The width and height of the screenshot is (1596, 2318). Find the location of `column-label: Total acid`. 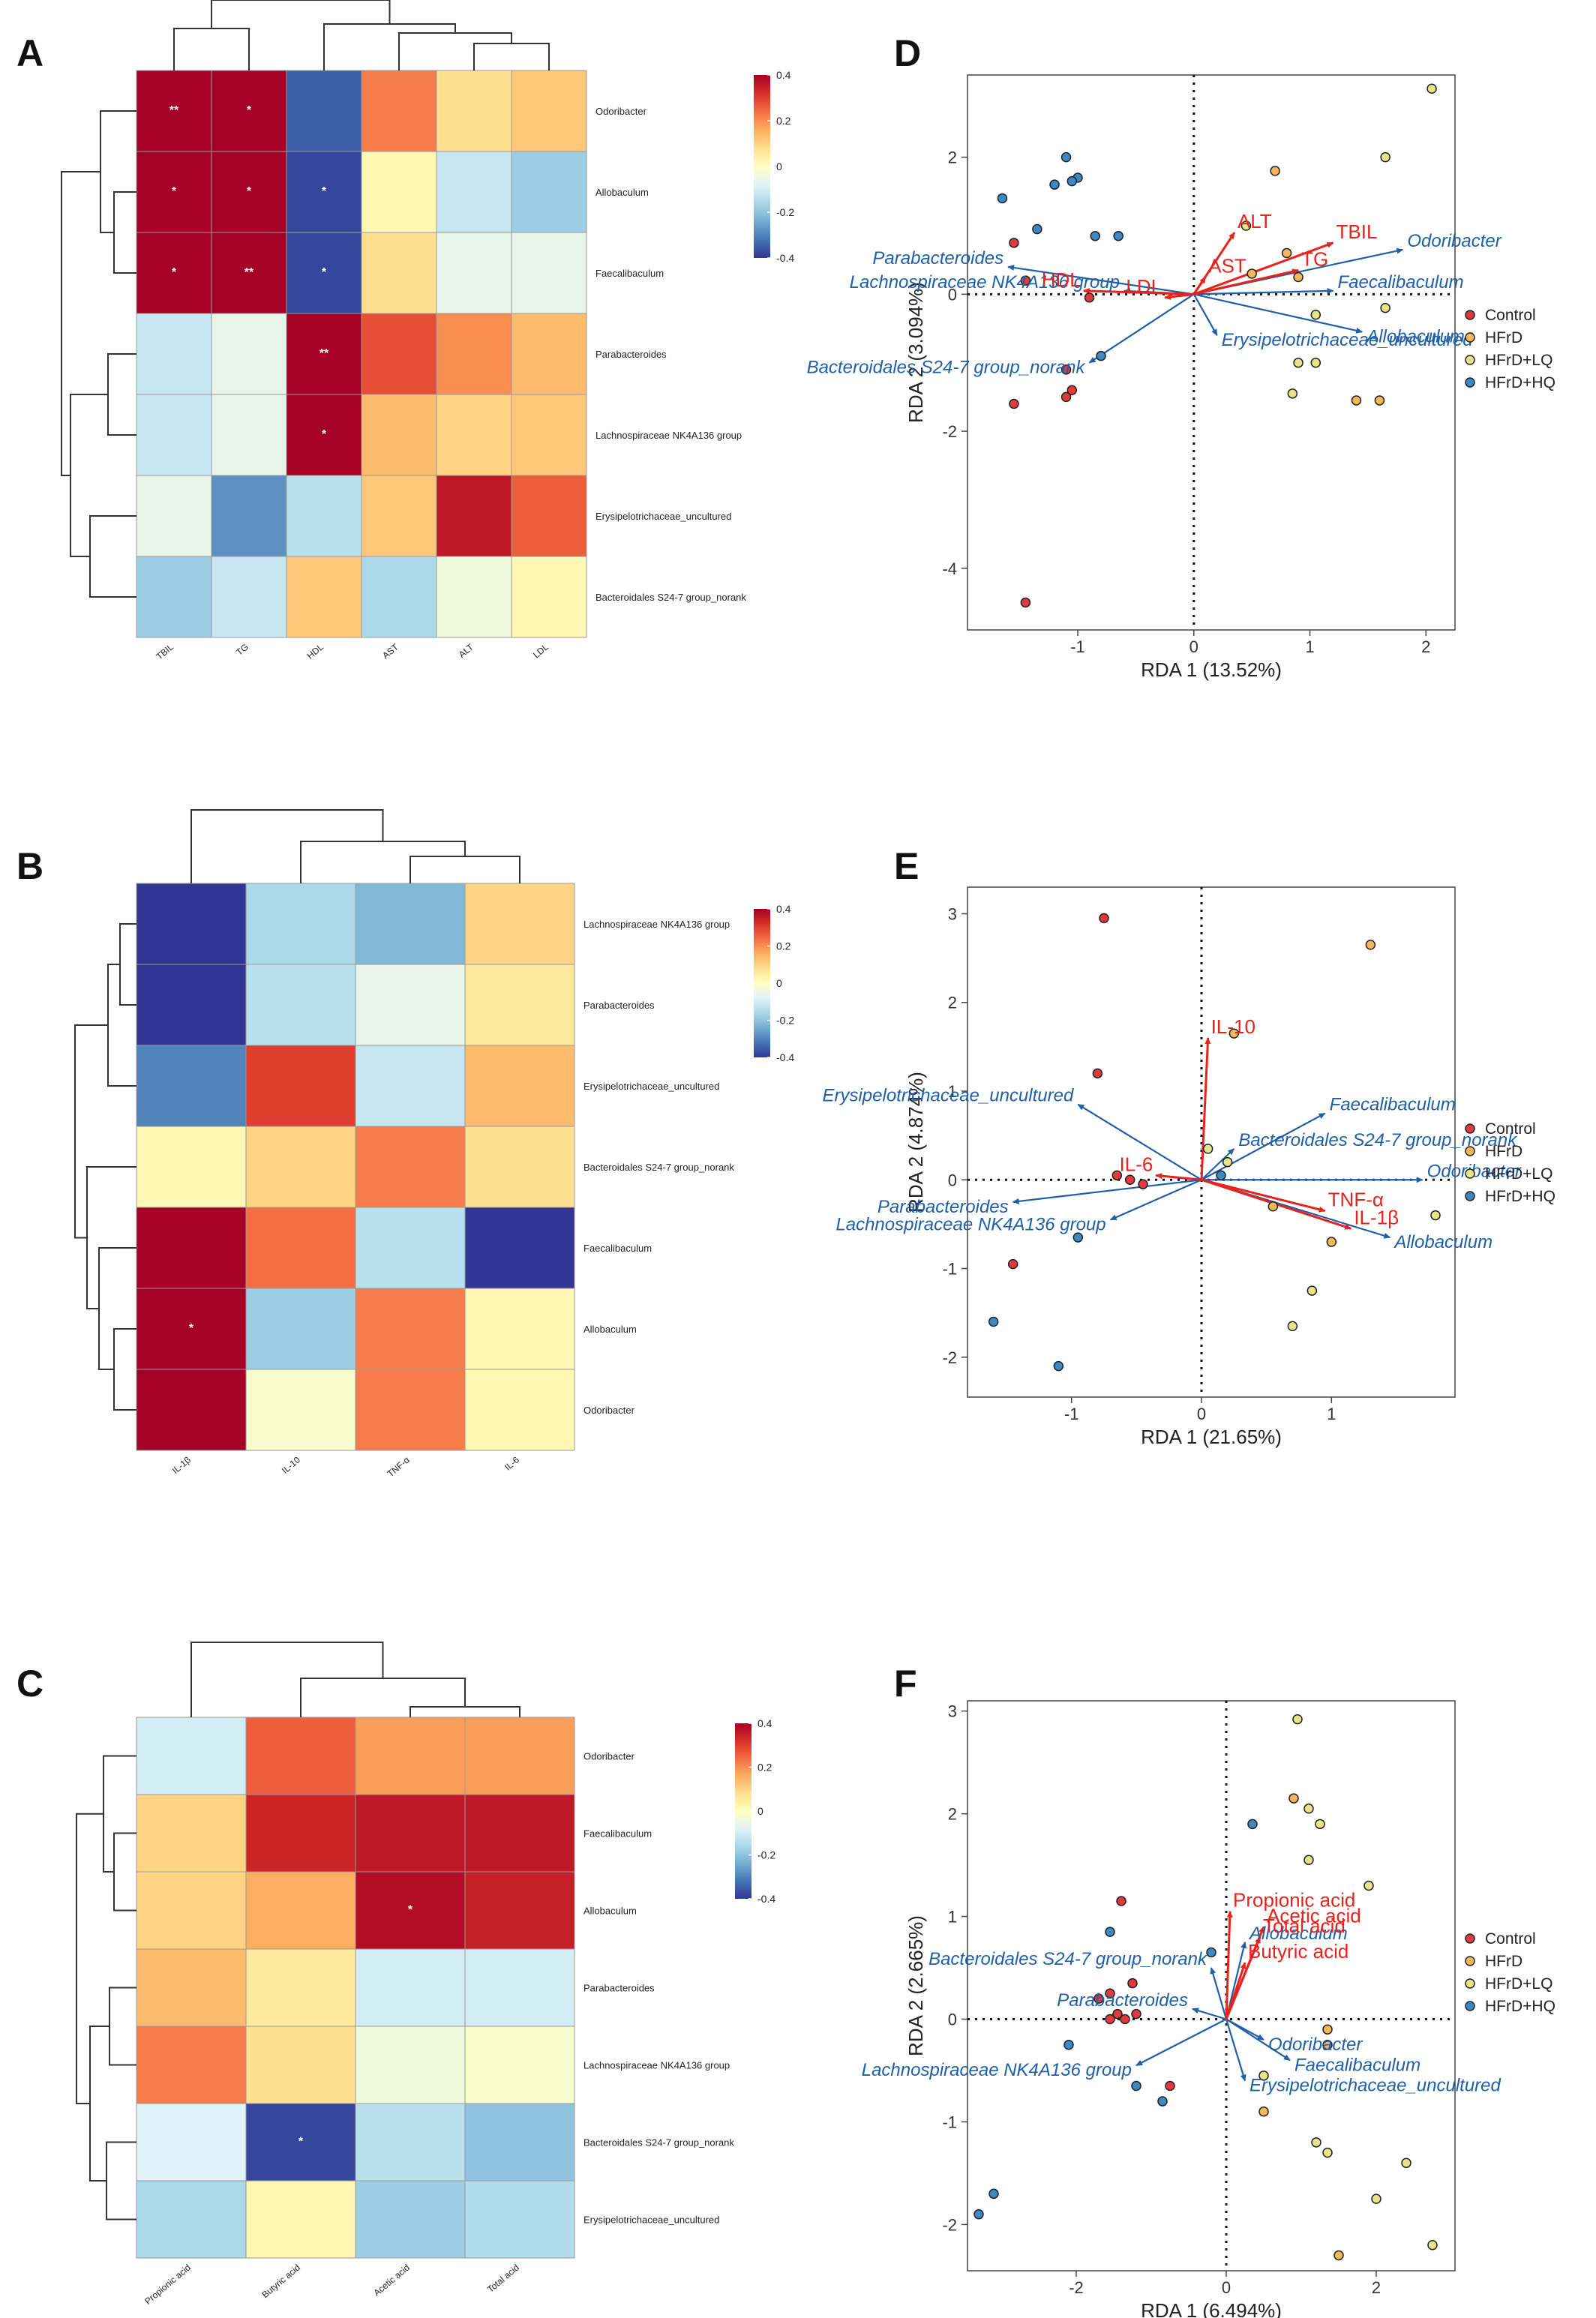

column-label: Total acid is located at coordinates (503, 2279).